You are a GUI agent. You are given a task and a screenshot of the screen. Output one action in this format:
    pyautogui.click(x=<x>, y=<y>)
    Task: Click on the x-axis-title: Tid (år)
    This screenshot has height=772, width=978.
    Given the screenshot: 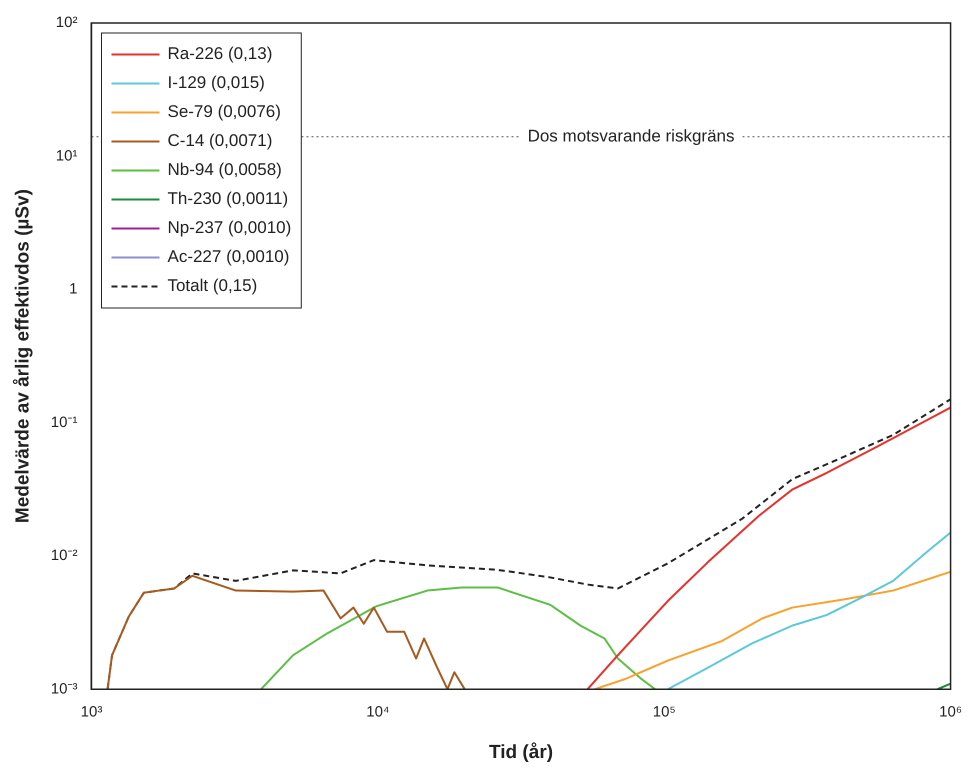 What is the action you would take?
    pyautogui.click(x=521, y=752)
    